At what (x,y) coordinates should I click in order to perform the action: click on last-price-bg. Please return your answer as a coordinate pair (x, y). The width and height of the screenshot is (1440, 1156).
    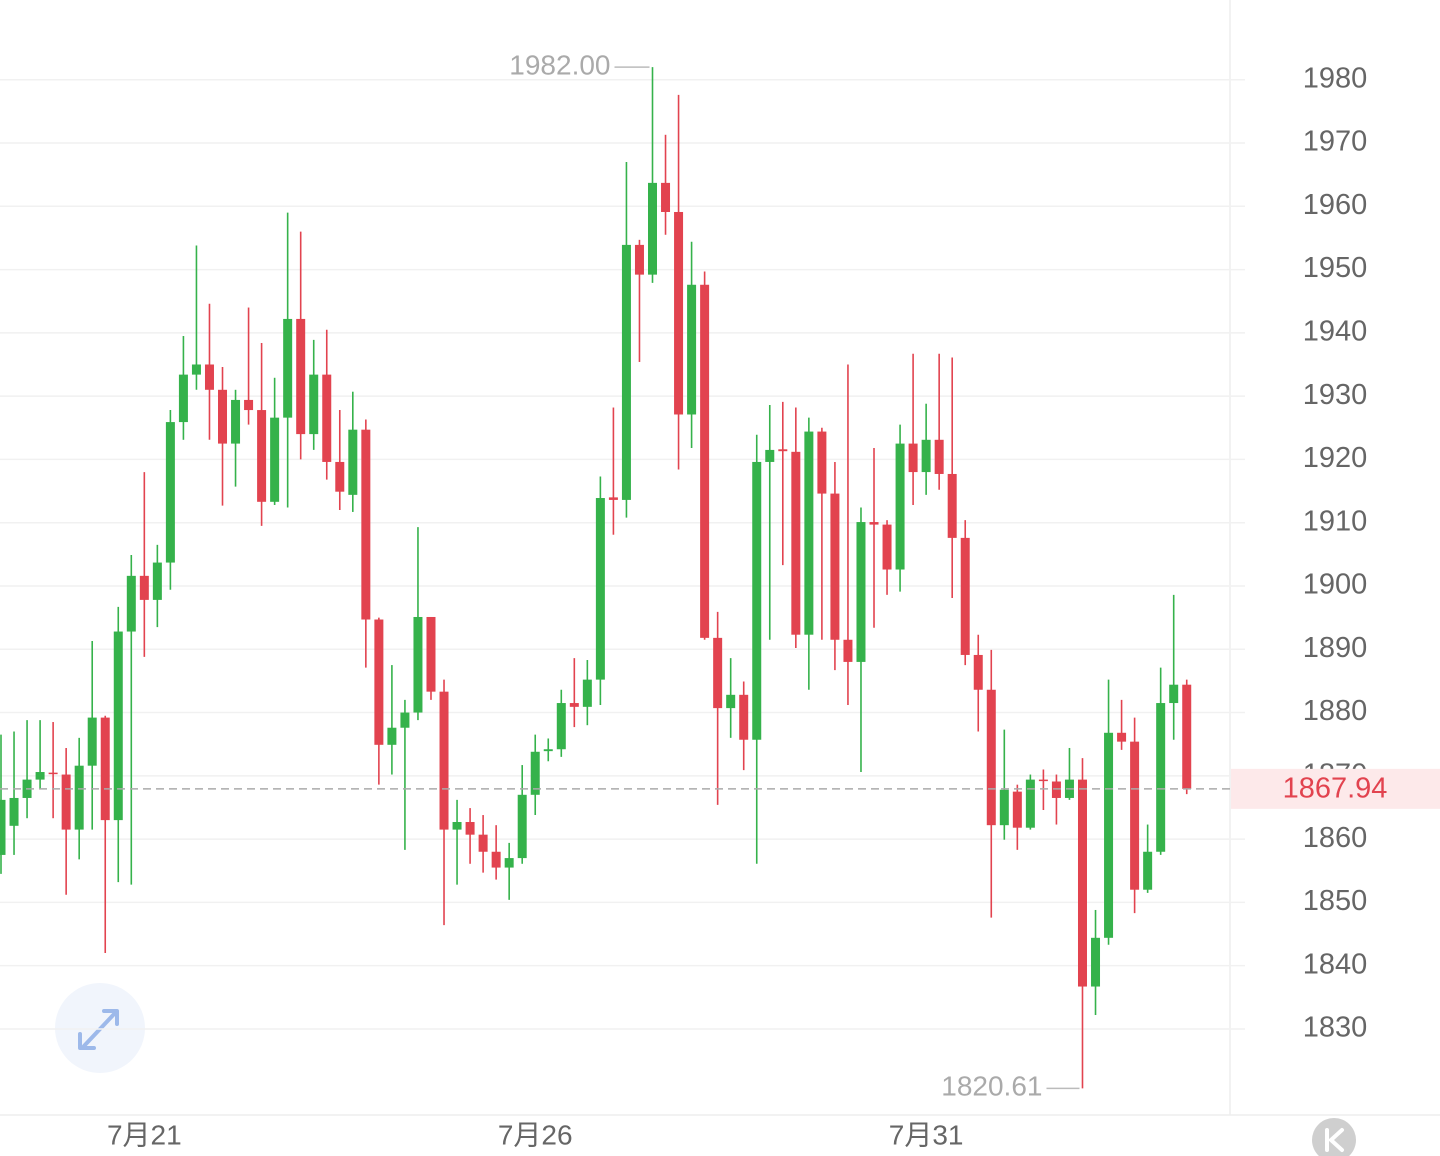
    Looking at the image, I should click on (1335, 788).